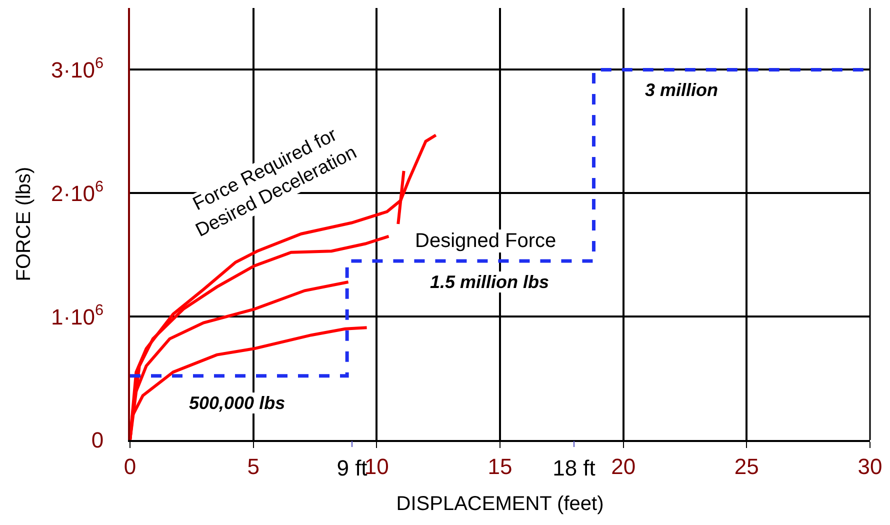  What do you see at coordinates (500, 467) in the screenshot?
I see `x-tick-label: 15` at bounding box center [500, 467].